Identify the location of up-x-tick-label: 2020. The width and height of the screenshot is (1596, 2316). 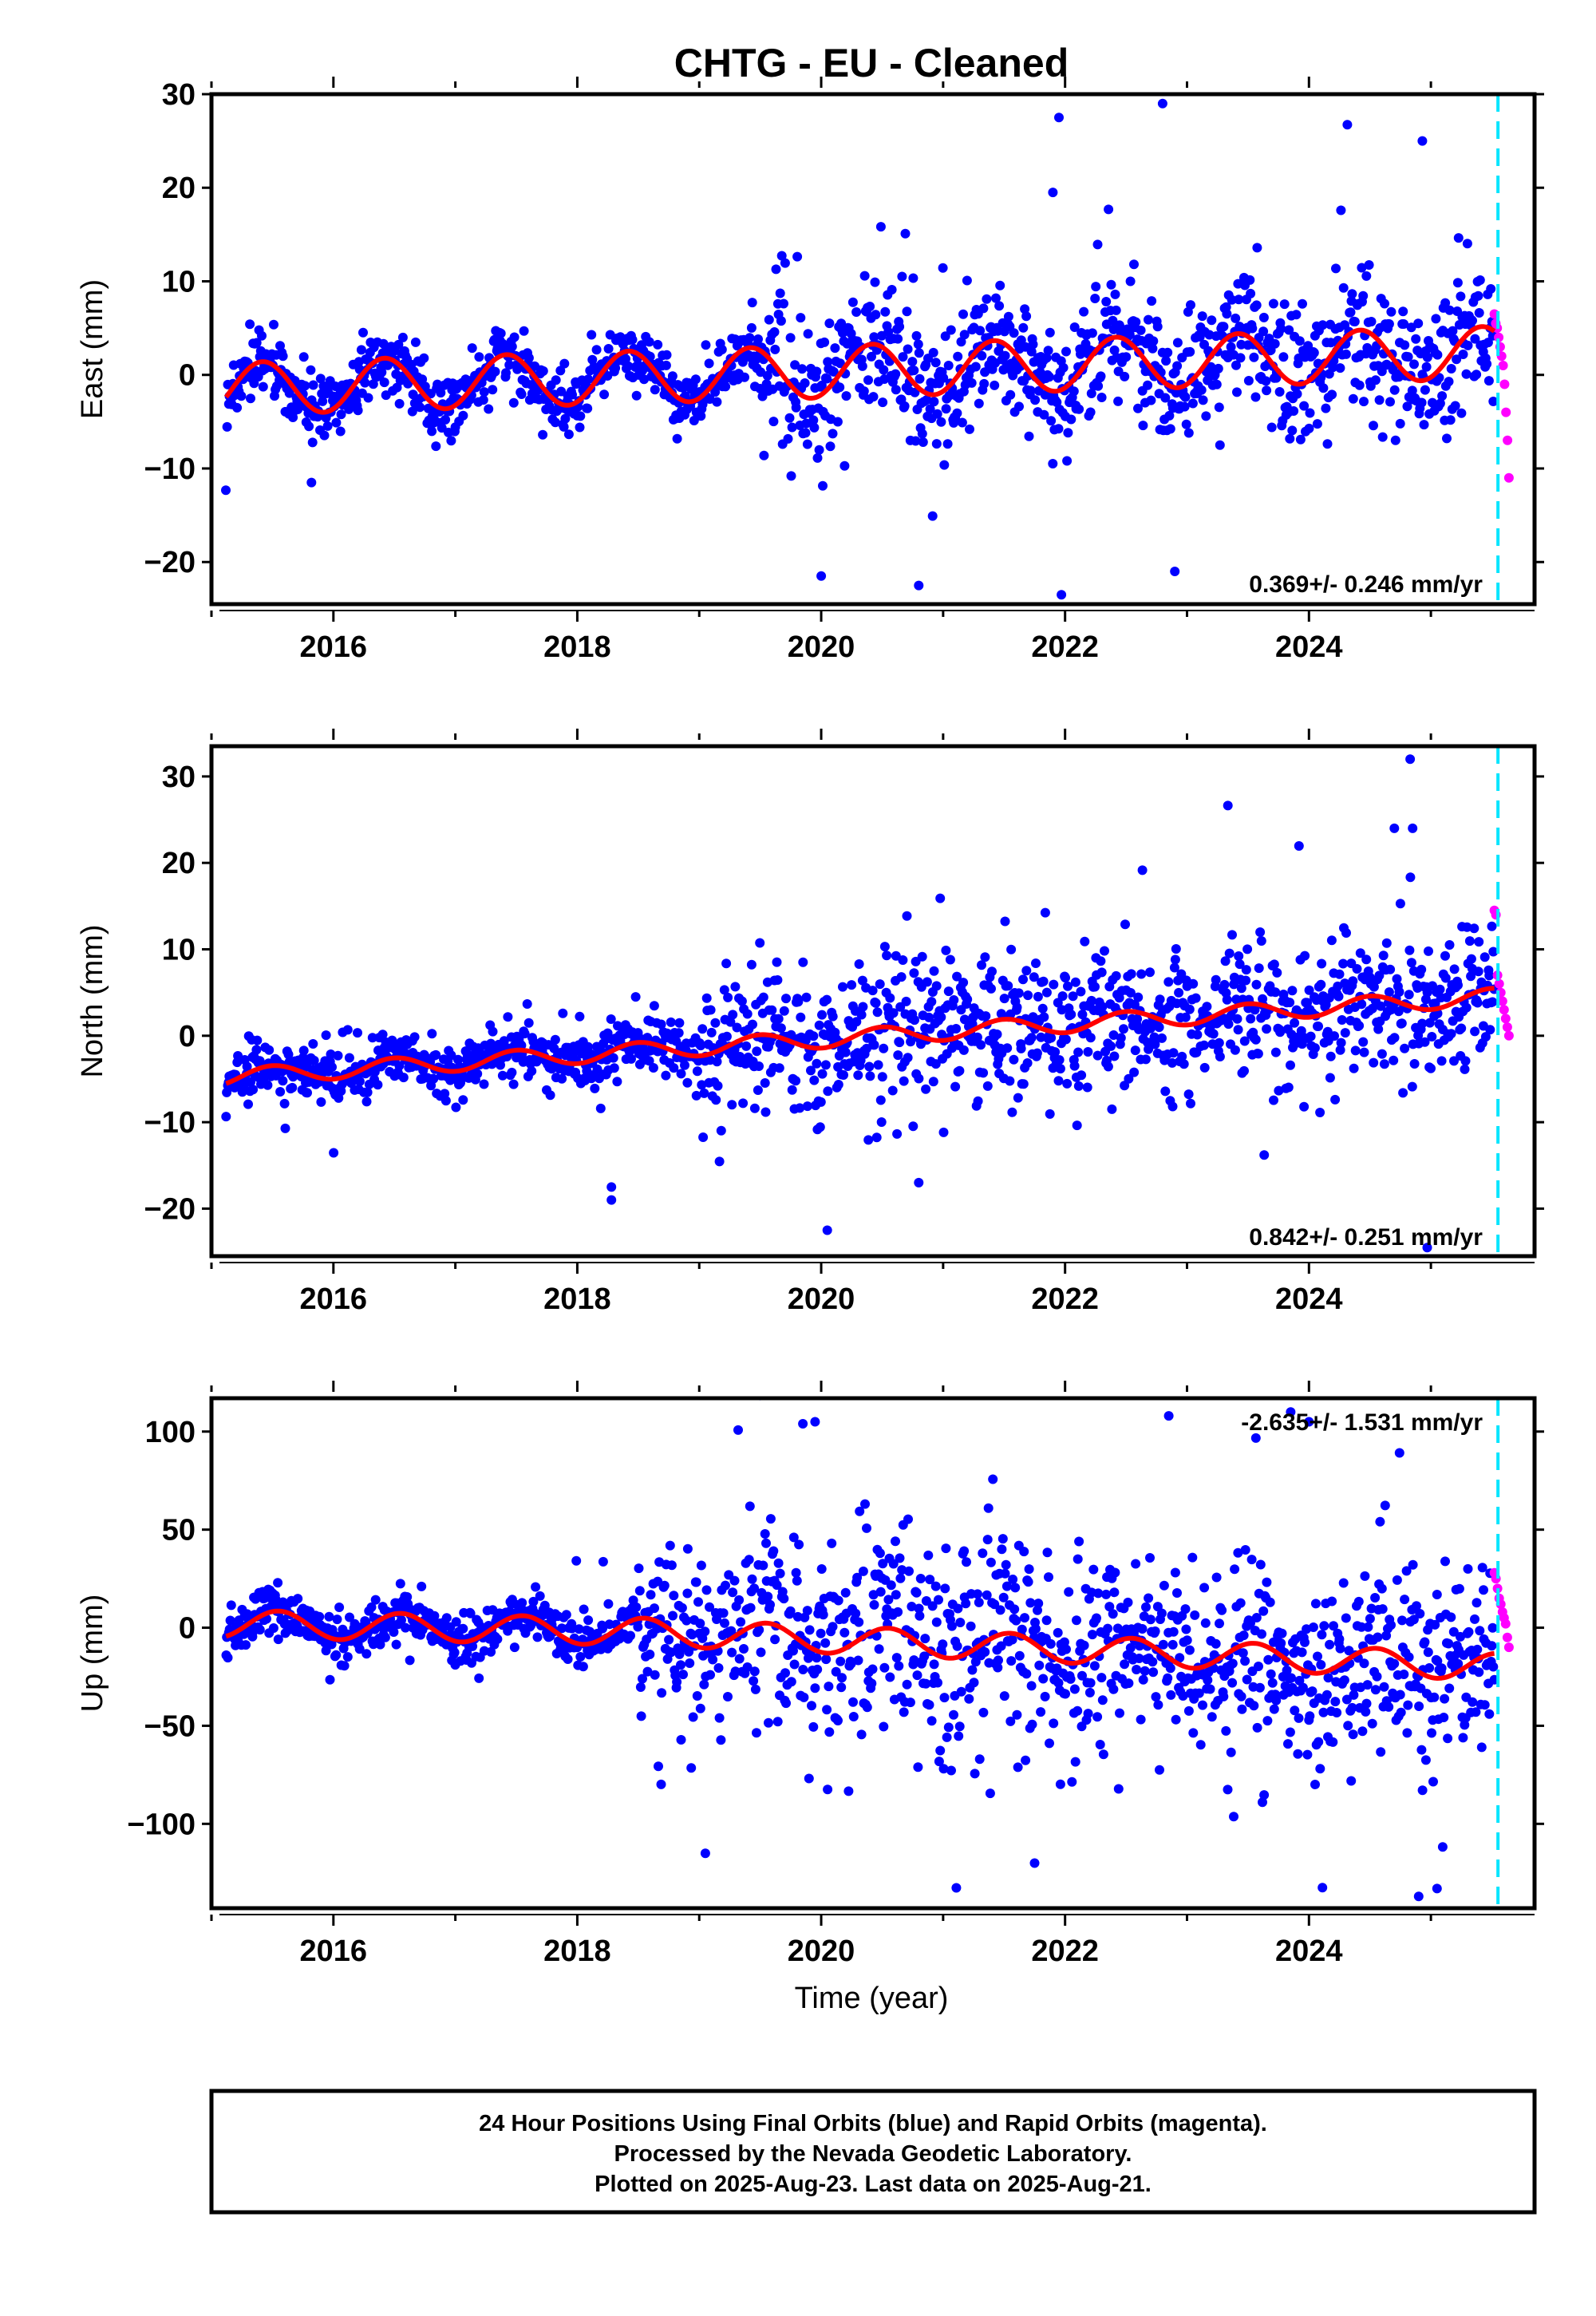
(821, 1952).